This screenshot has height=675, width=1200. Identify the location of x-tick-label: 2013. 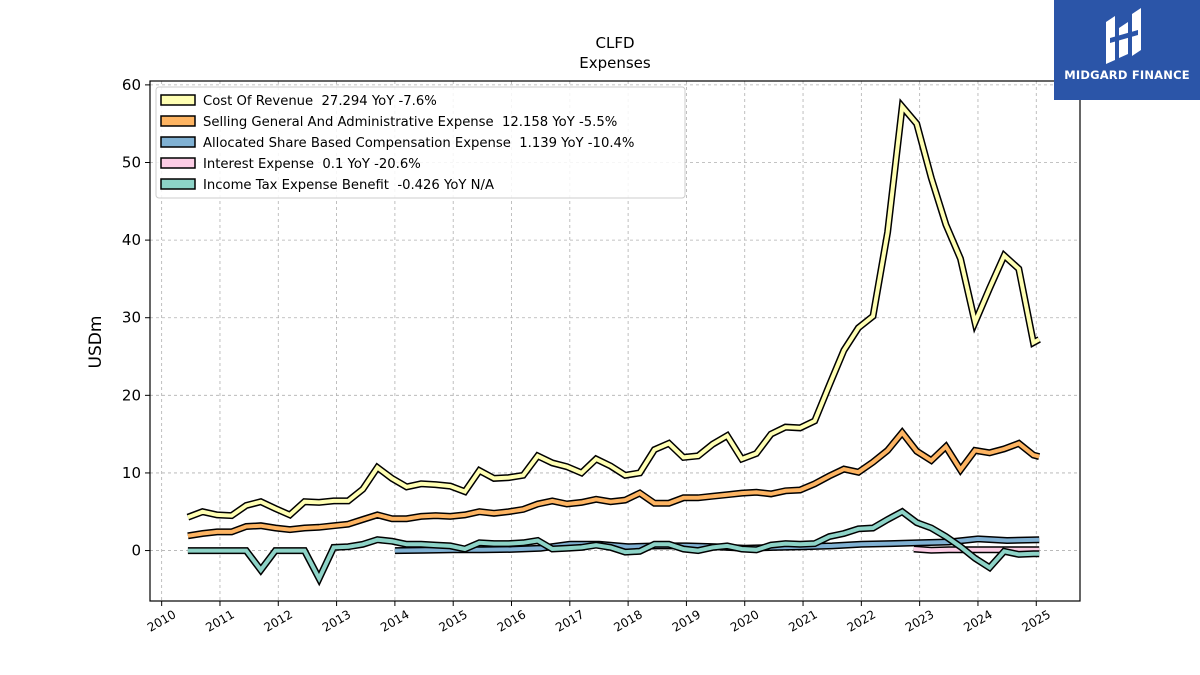
(336, 620).